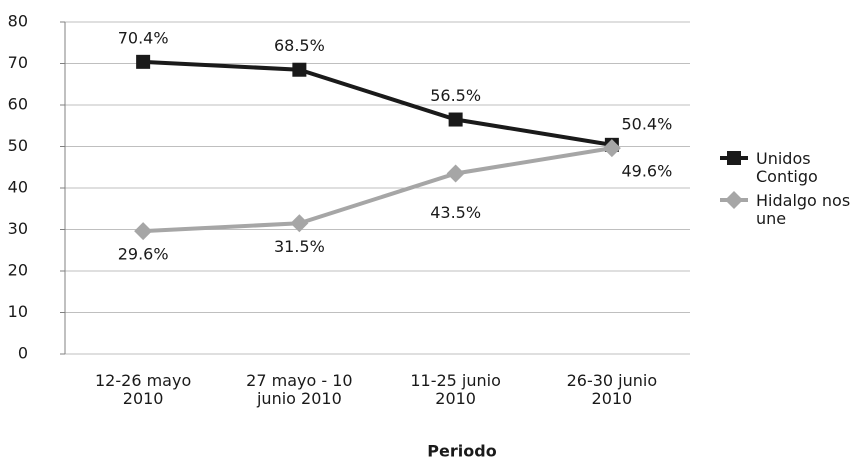 The height and width of the screenshot is (459, 856). Describe the element at coordinates (455, 212) in the screenshot. I see `data-label: 43.5%` at that location.